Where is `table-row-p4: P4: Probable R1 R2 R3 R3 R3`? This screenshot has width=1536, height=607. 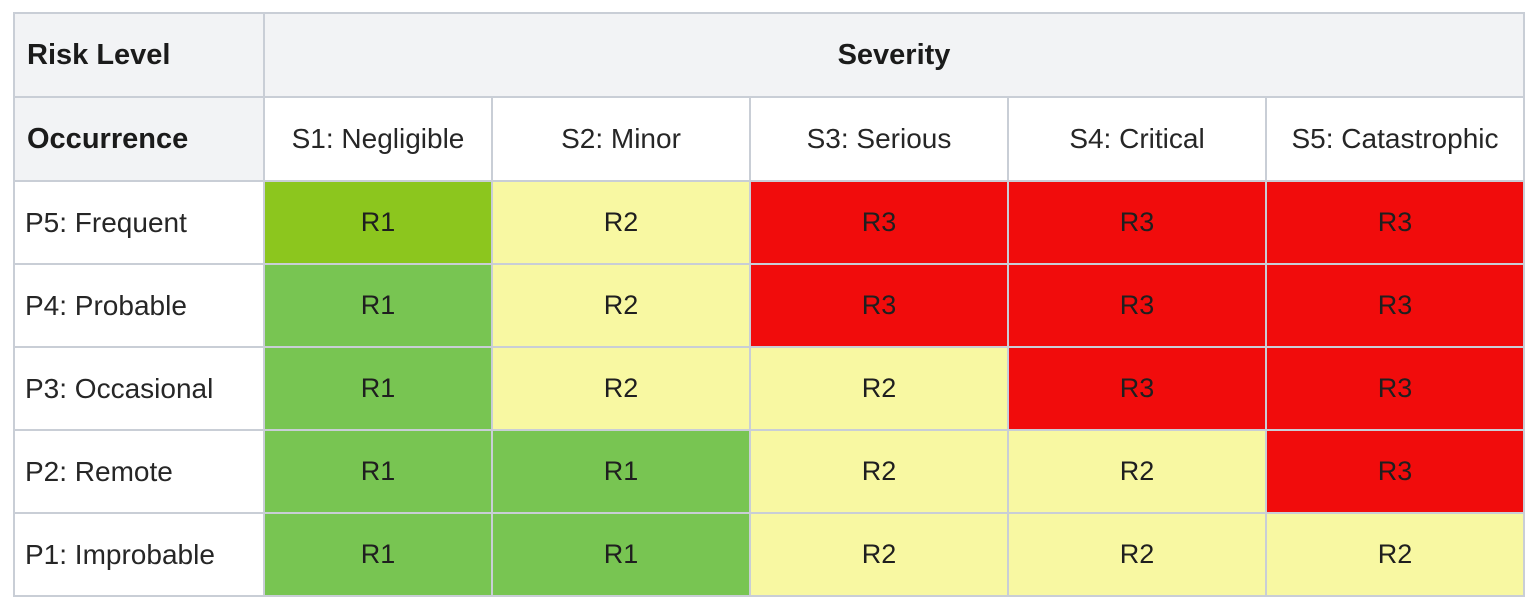 table-row-p4: P4: Probable R1 R2 R3 R3 R3 is located at coordinates (769, 305).